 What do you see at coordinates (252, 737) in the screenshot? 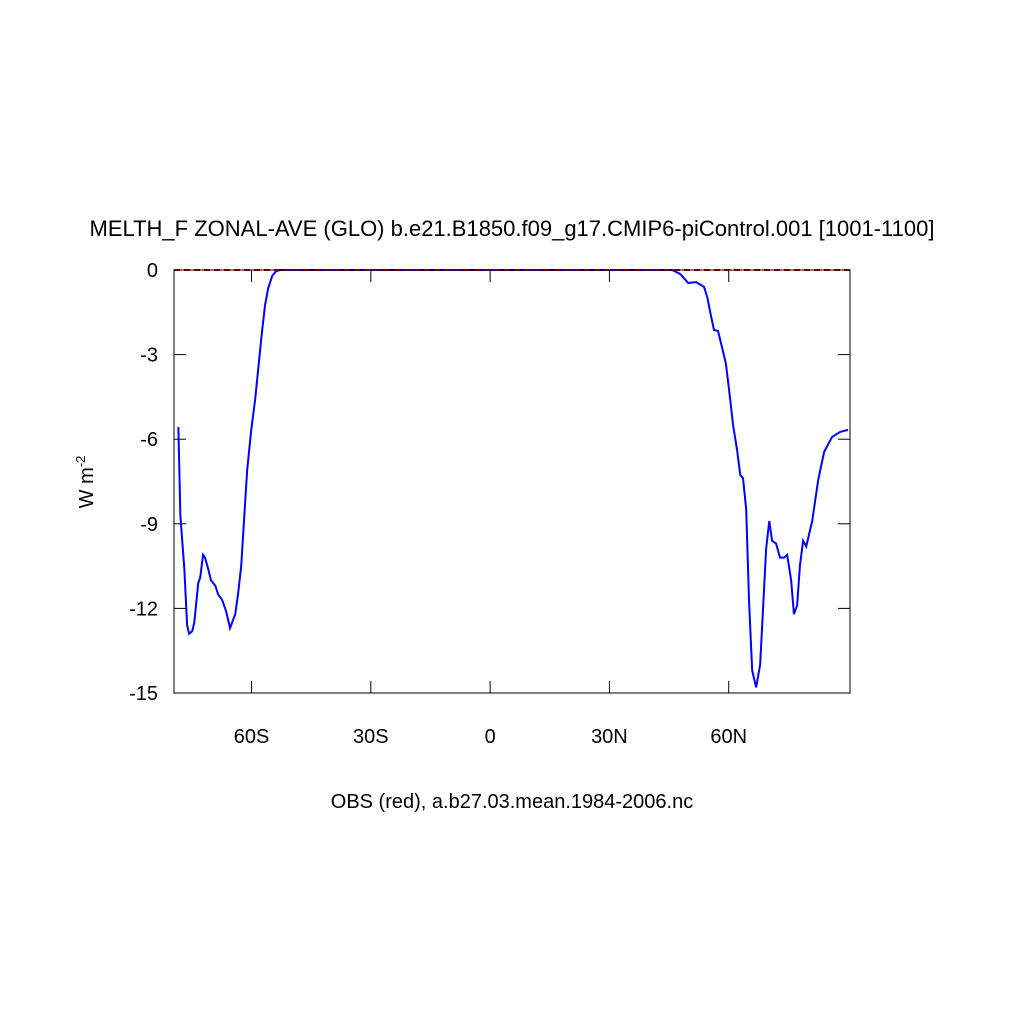
I see `x-tick-label: 60S` at bounding box center [252, 737].